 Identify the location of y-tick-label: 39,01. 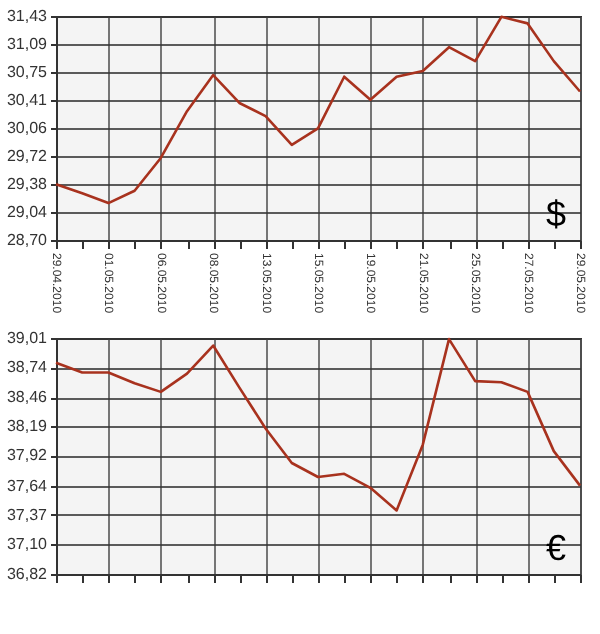
(27, 338).